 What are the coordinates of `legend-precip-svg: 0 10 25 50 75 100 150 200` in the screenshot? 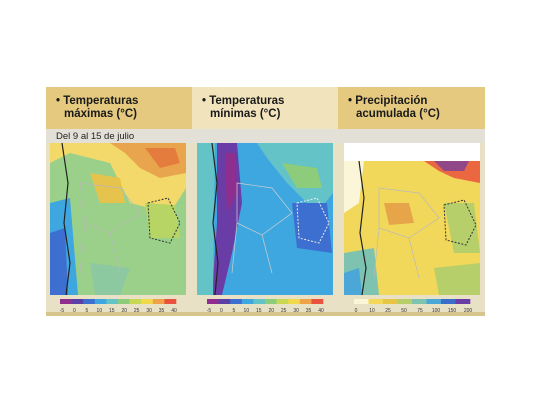 It's located at (413, 306).